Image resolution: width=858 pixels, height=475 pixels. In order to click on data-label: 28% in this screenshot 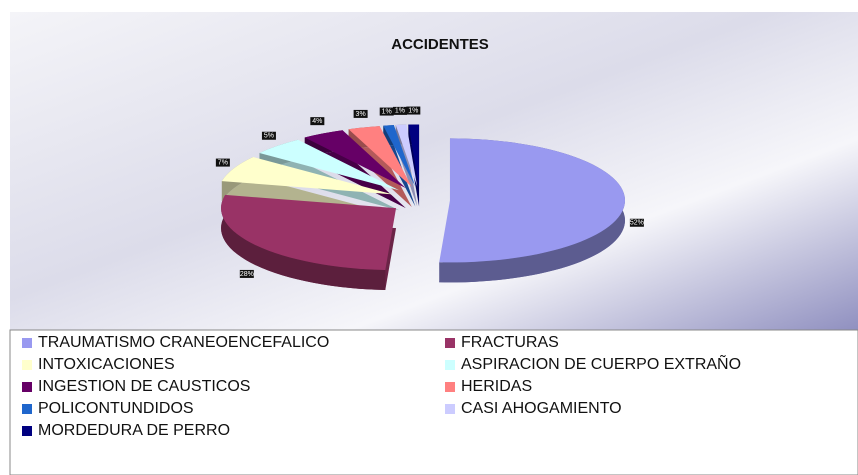, I will do `click(247, 274)`.